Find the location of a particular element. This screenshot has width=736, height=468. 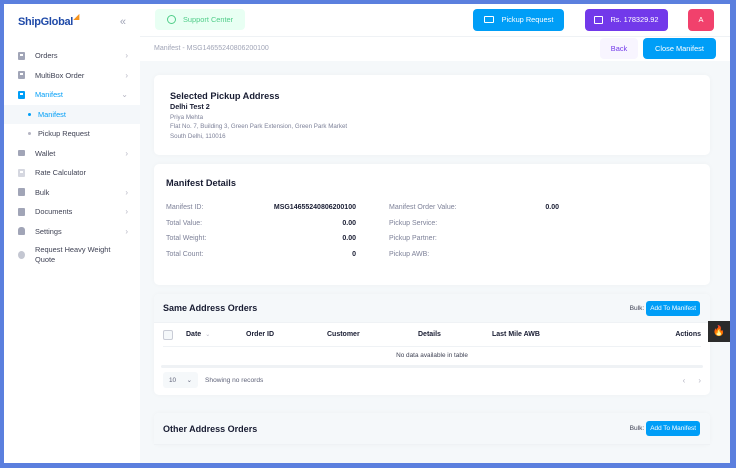

breadcrumb: Manifest - MSG14655240806200100 is located at coordinates (211, 49).